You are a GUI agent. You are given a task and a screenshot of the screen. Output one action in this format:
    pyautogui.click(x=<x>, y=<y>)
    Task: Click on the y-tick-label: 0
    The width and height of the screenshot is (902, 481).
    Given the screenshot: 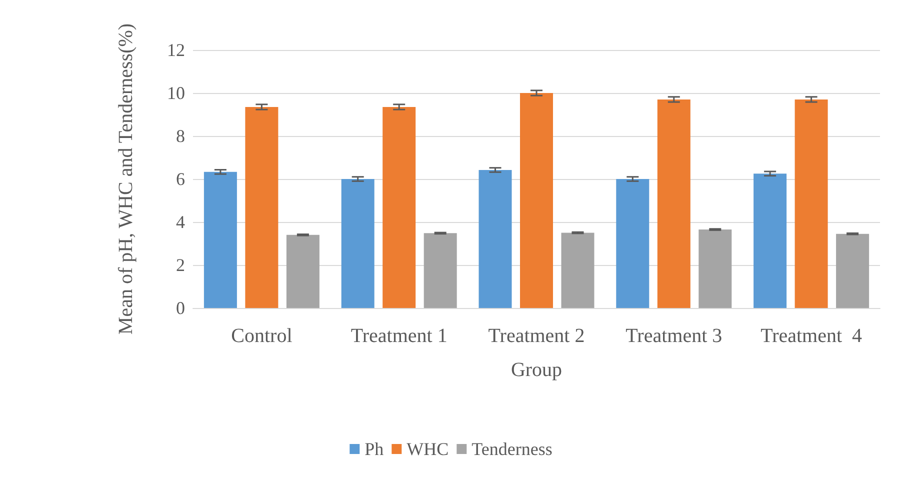 What is the action you would take?
    pyautogui.click(x=180, y=308)
    